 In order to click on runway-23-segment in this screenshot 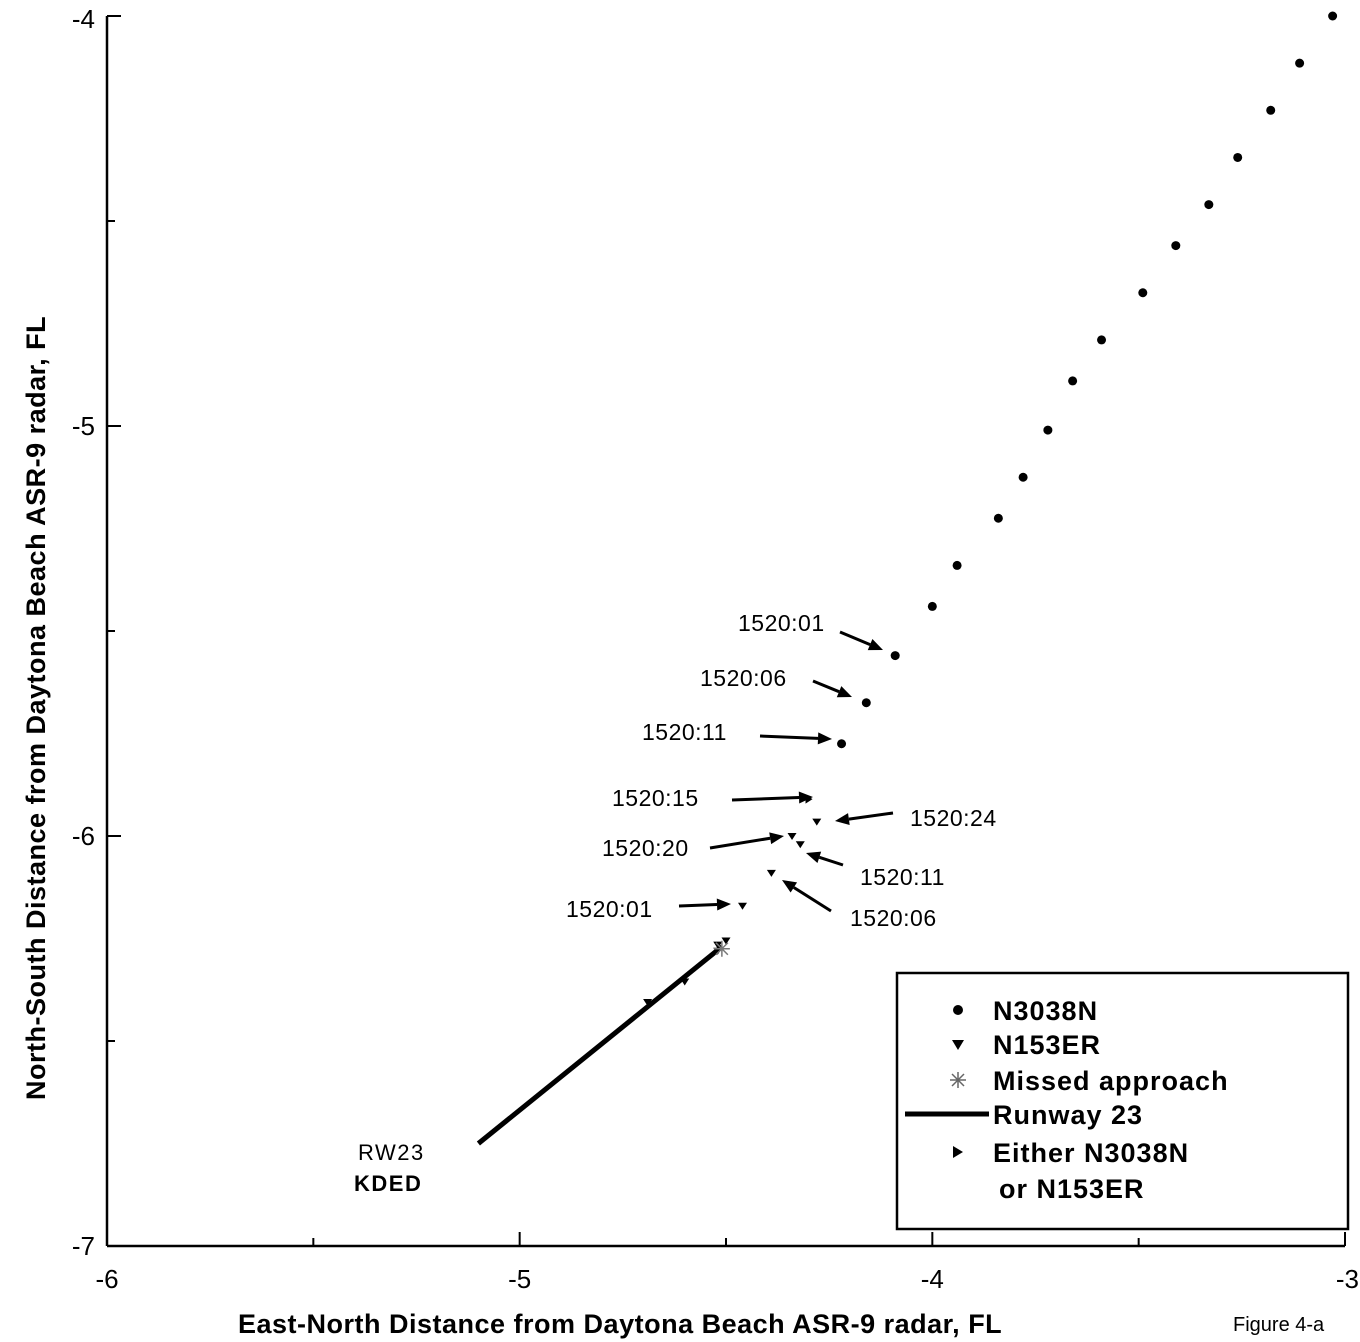, I will do `click(600, 1045)`.